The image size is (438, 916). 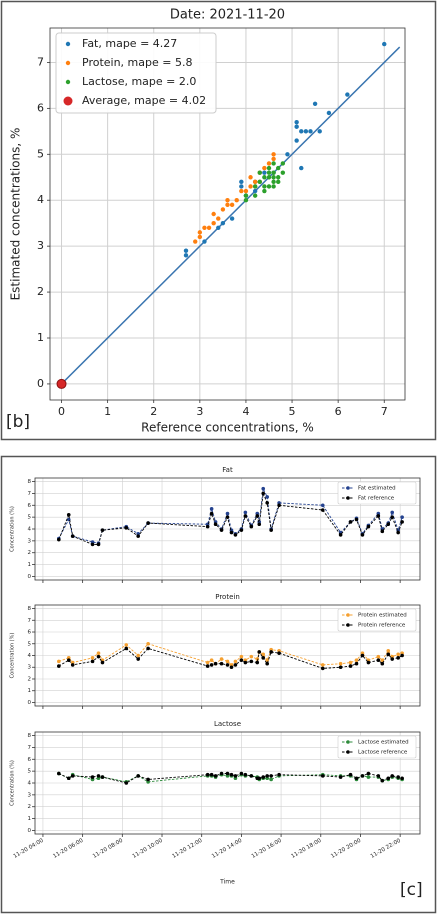 What do you see at coordinates (30, 482) in the screenshot?
I see `y-tick-label: 8` at bounding box center [30, 482].